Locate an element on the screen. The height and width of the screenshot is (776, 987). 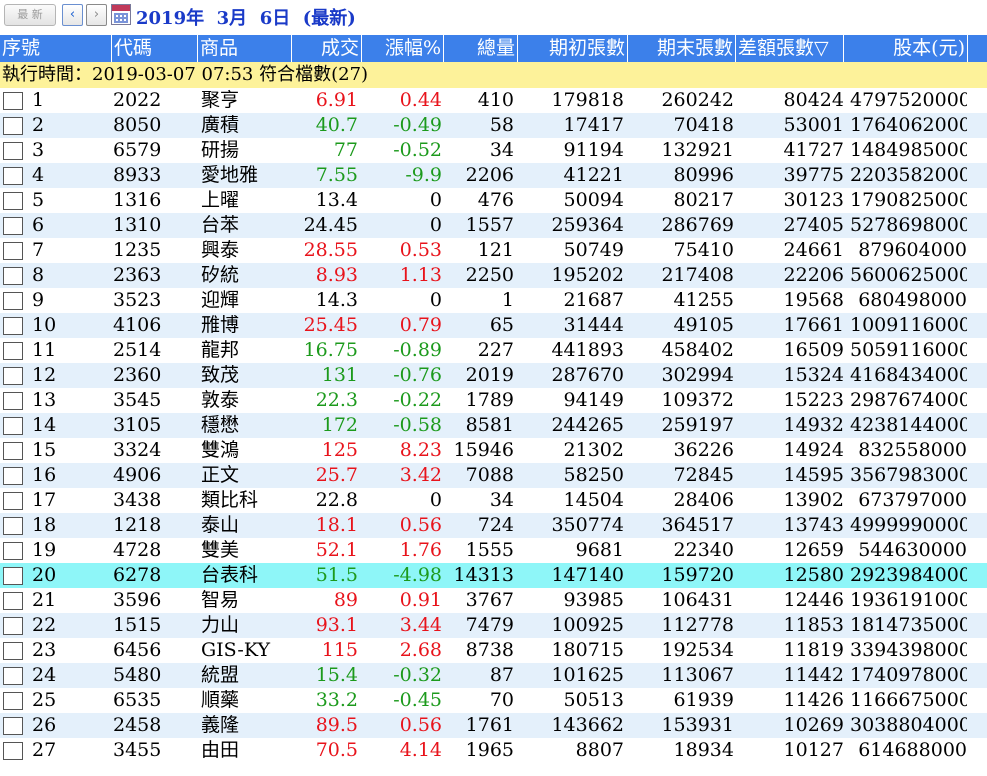
cell-capital: 1814735000 is located at coordinates (908, 625).